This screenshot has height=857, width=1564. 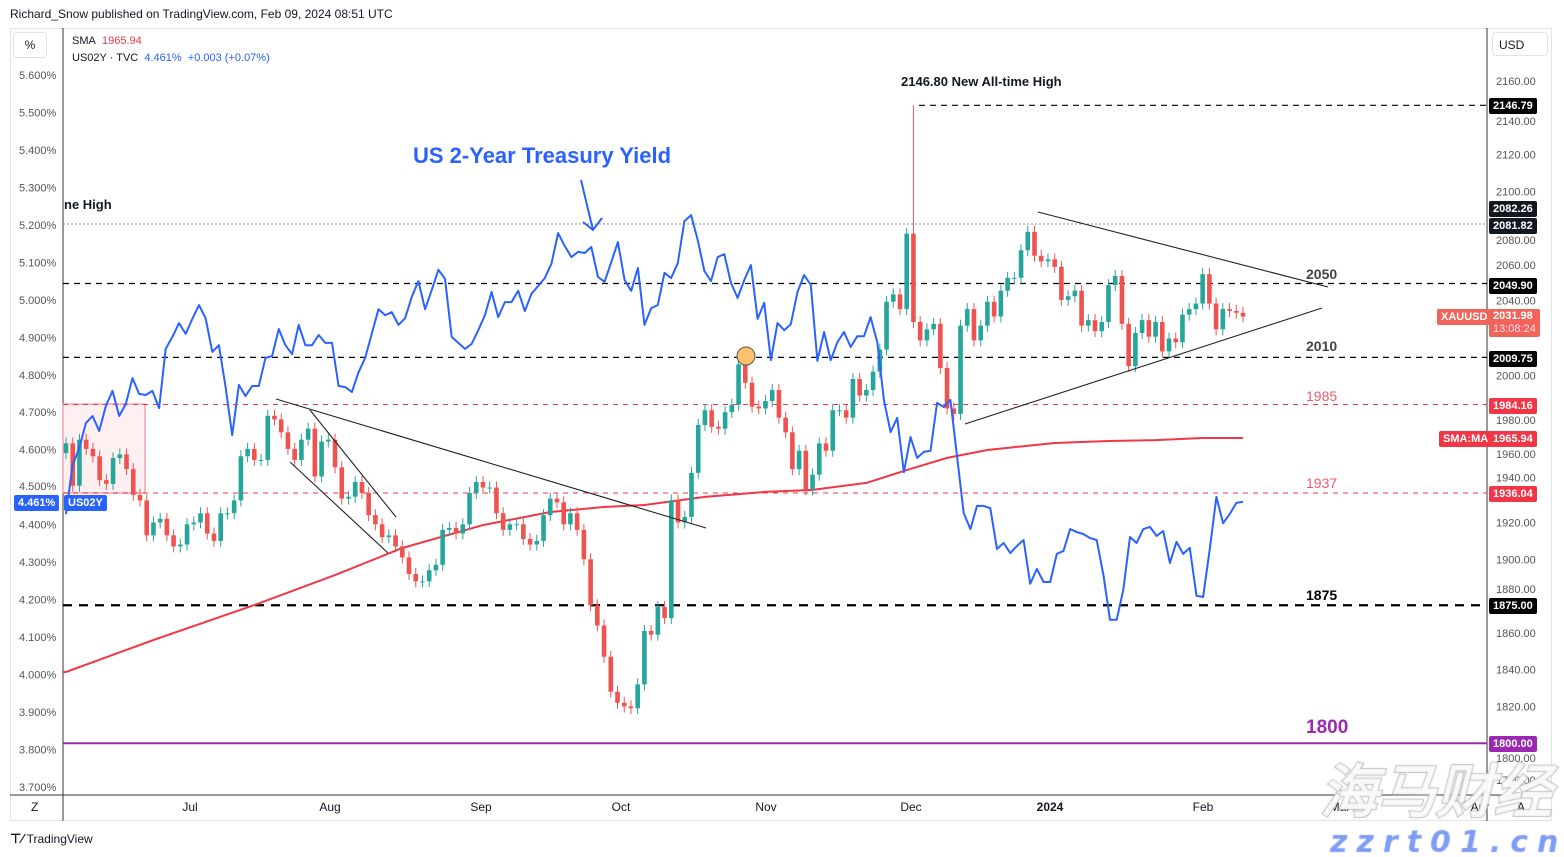 What do you see at coordinates (1516, 82) in the screenshot?
I see `right-axis-tick: 2160.00` at bounding box center [1516, 82].